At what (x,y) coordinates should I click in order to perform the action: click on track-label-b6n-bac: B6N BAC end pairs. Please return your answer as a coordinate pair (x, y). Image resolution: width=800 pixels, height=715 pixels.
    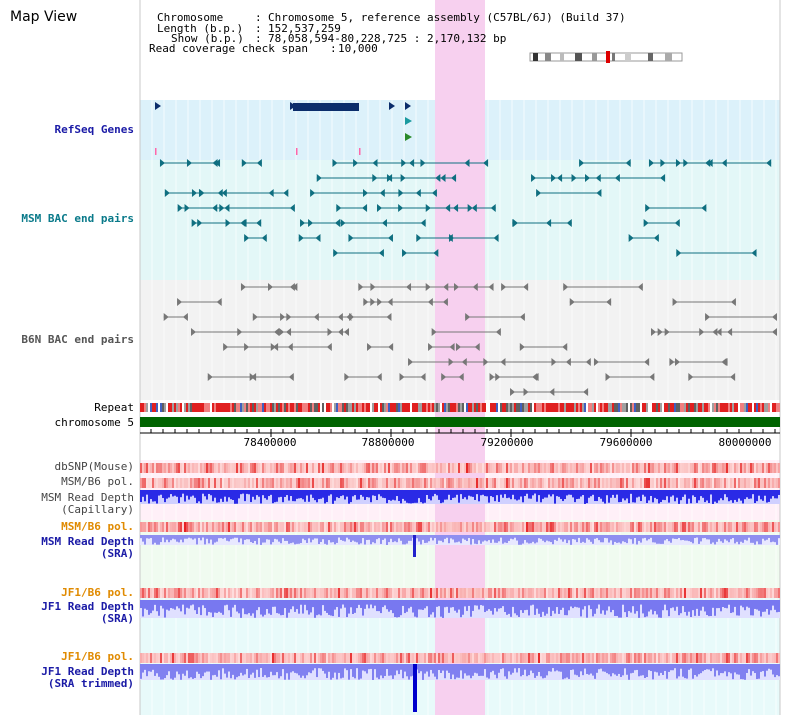
    Looking at the image, I should click on (77, 339).